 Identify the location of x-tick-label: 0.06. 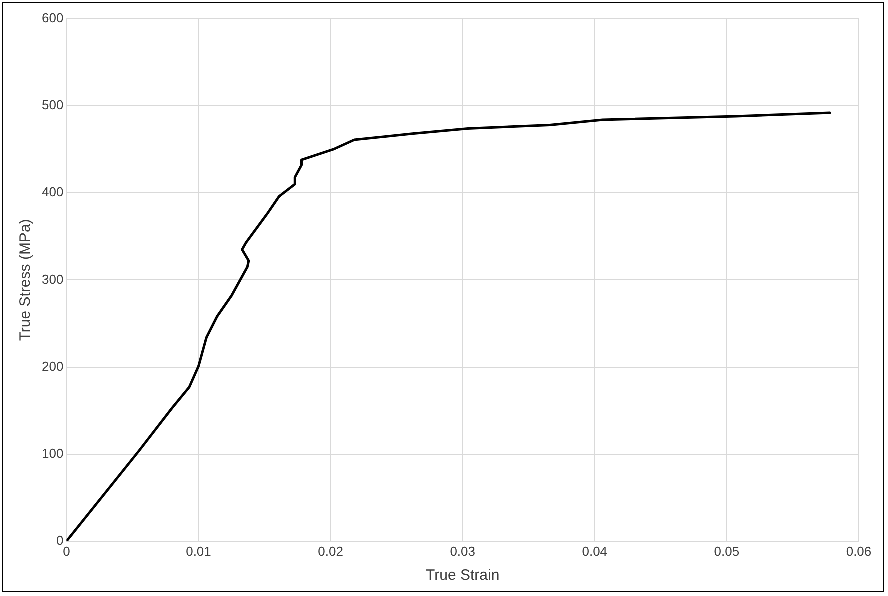
(859, 551).